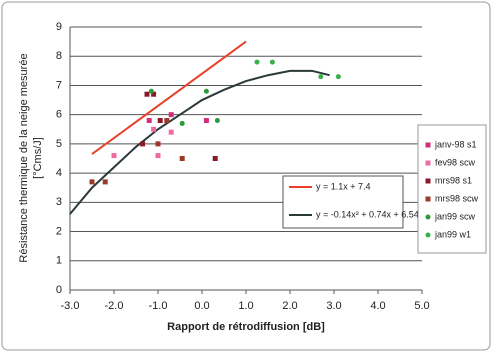 The height and width of the screenshot is (358, 493). Describe the element at coordinates (245, 306) in the screenshot. I see `x-tick-label: 1.0` at that location.